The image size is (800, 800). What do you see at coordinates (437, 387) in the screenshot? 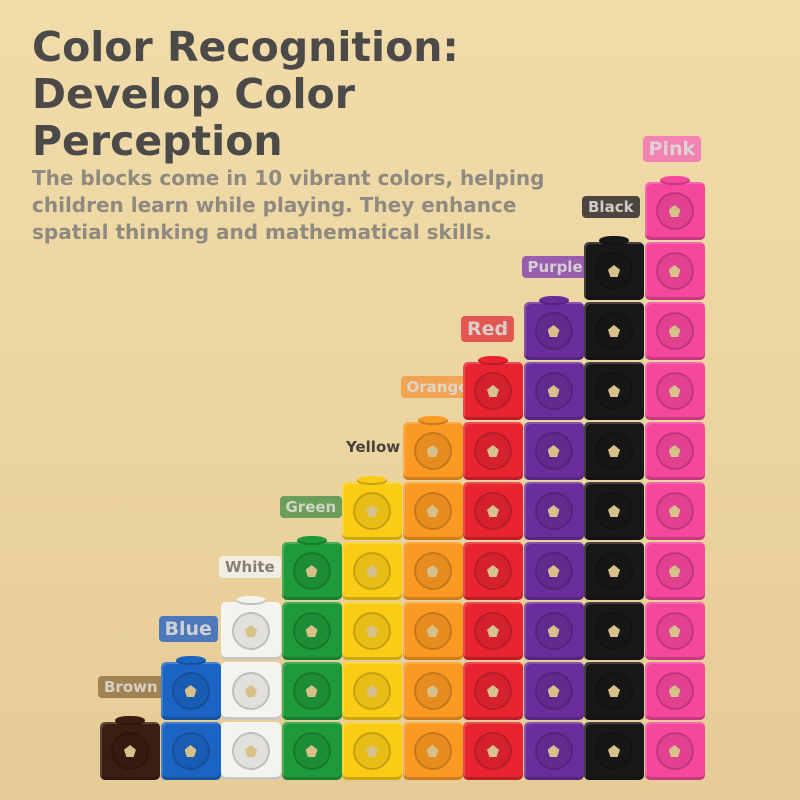
I see `color-label-orange: Orange` at bounding box center [437, 387].